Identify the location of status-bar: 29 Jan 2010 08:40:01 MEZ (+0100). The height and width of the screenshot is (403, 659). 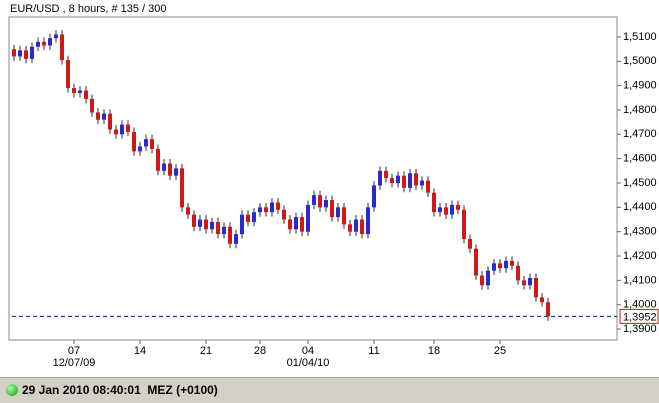
(329, 390).